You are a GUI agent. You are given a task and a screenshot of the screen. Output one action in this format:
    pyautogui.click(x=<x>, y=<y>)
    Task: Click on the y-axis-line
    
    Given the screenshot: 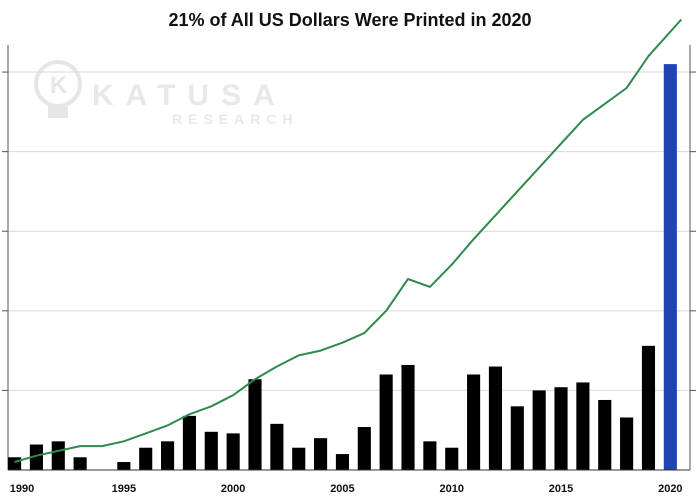 What is the action you would take?
    pyautogui.click(x=5, y=257)
    